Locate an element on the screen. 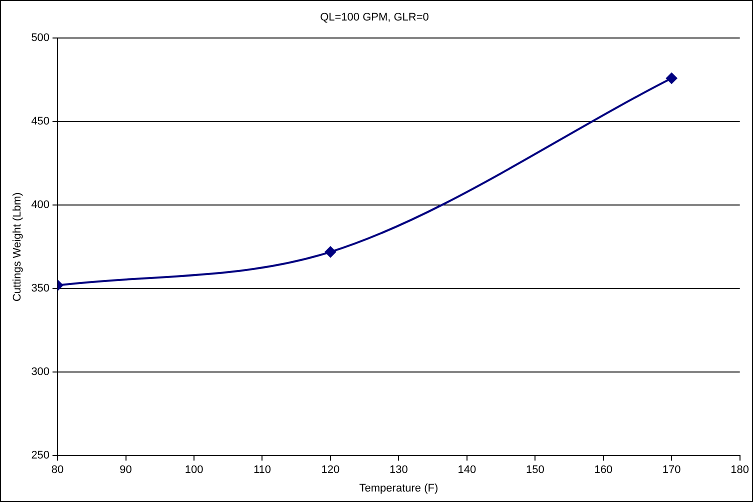 This screenshot has height=502, width=753. y-tick-label: 350 is located at coordinates (40, 288).